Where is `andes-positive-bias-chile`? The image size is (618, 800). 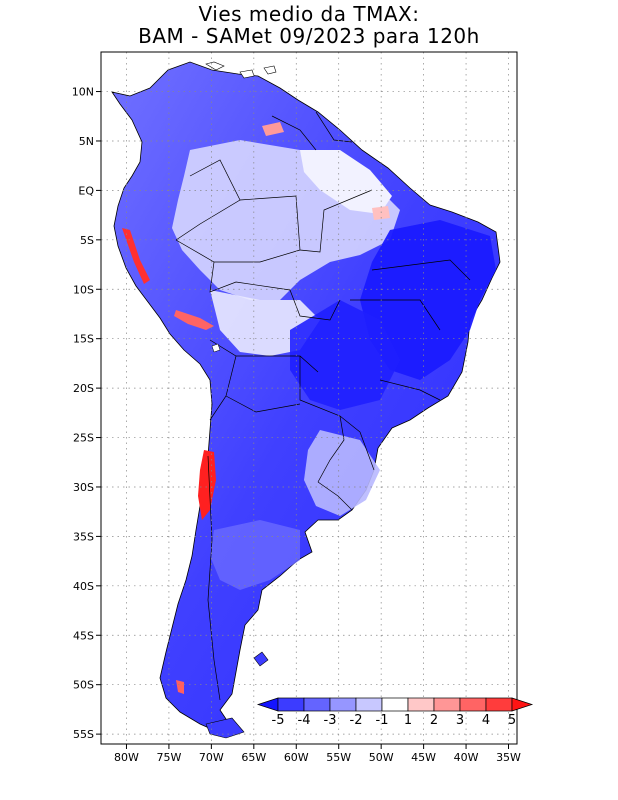 andes-positive-bias-chile is located at coordinates (207, 485).